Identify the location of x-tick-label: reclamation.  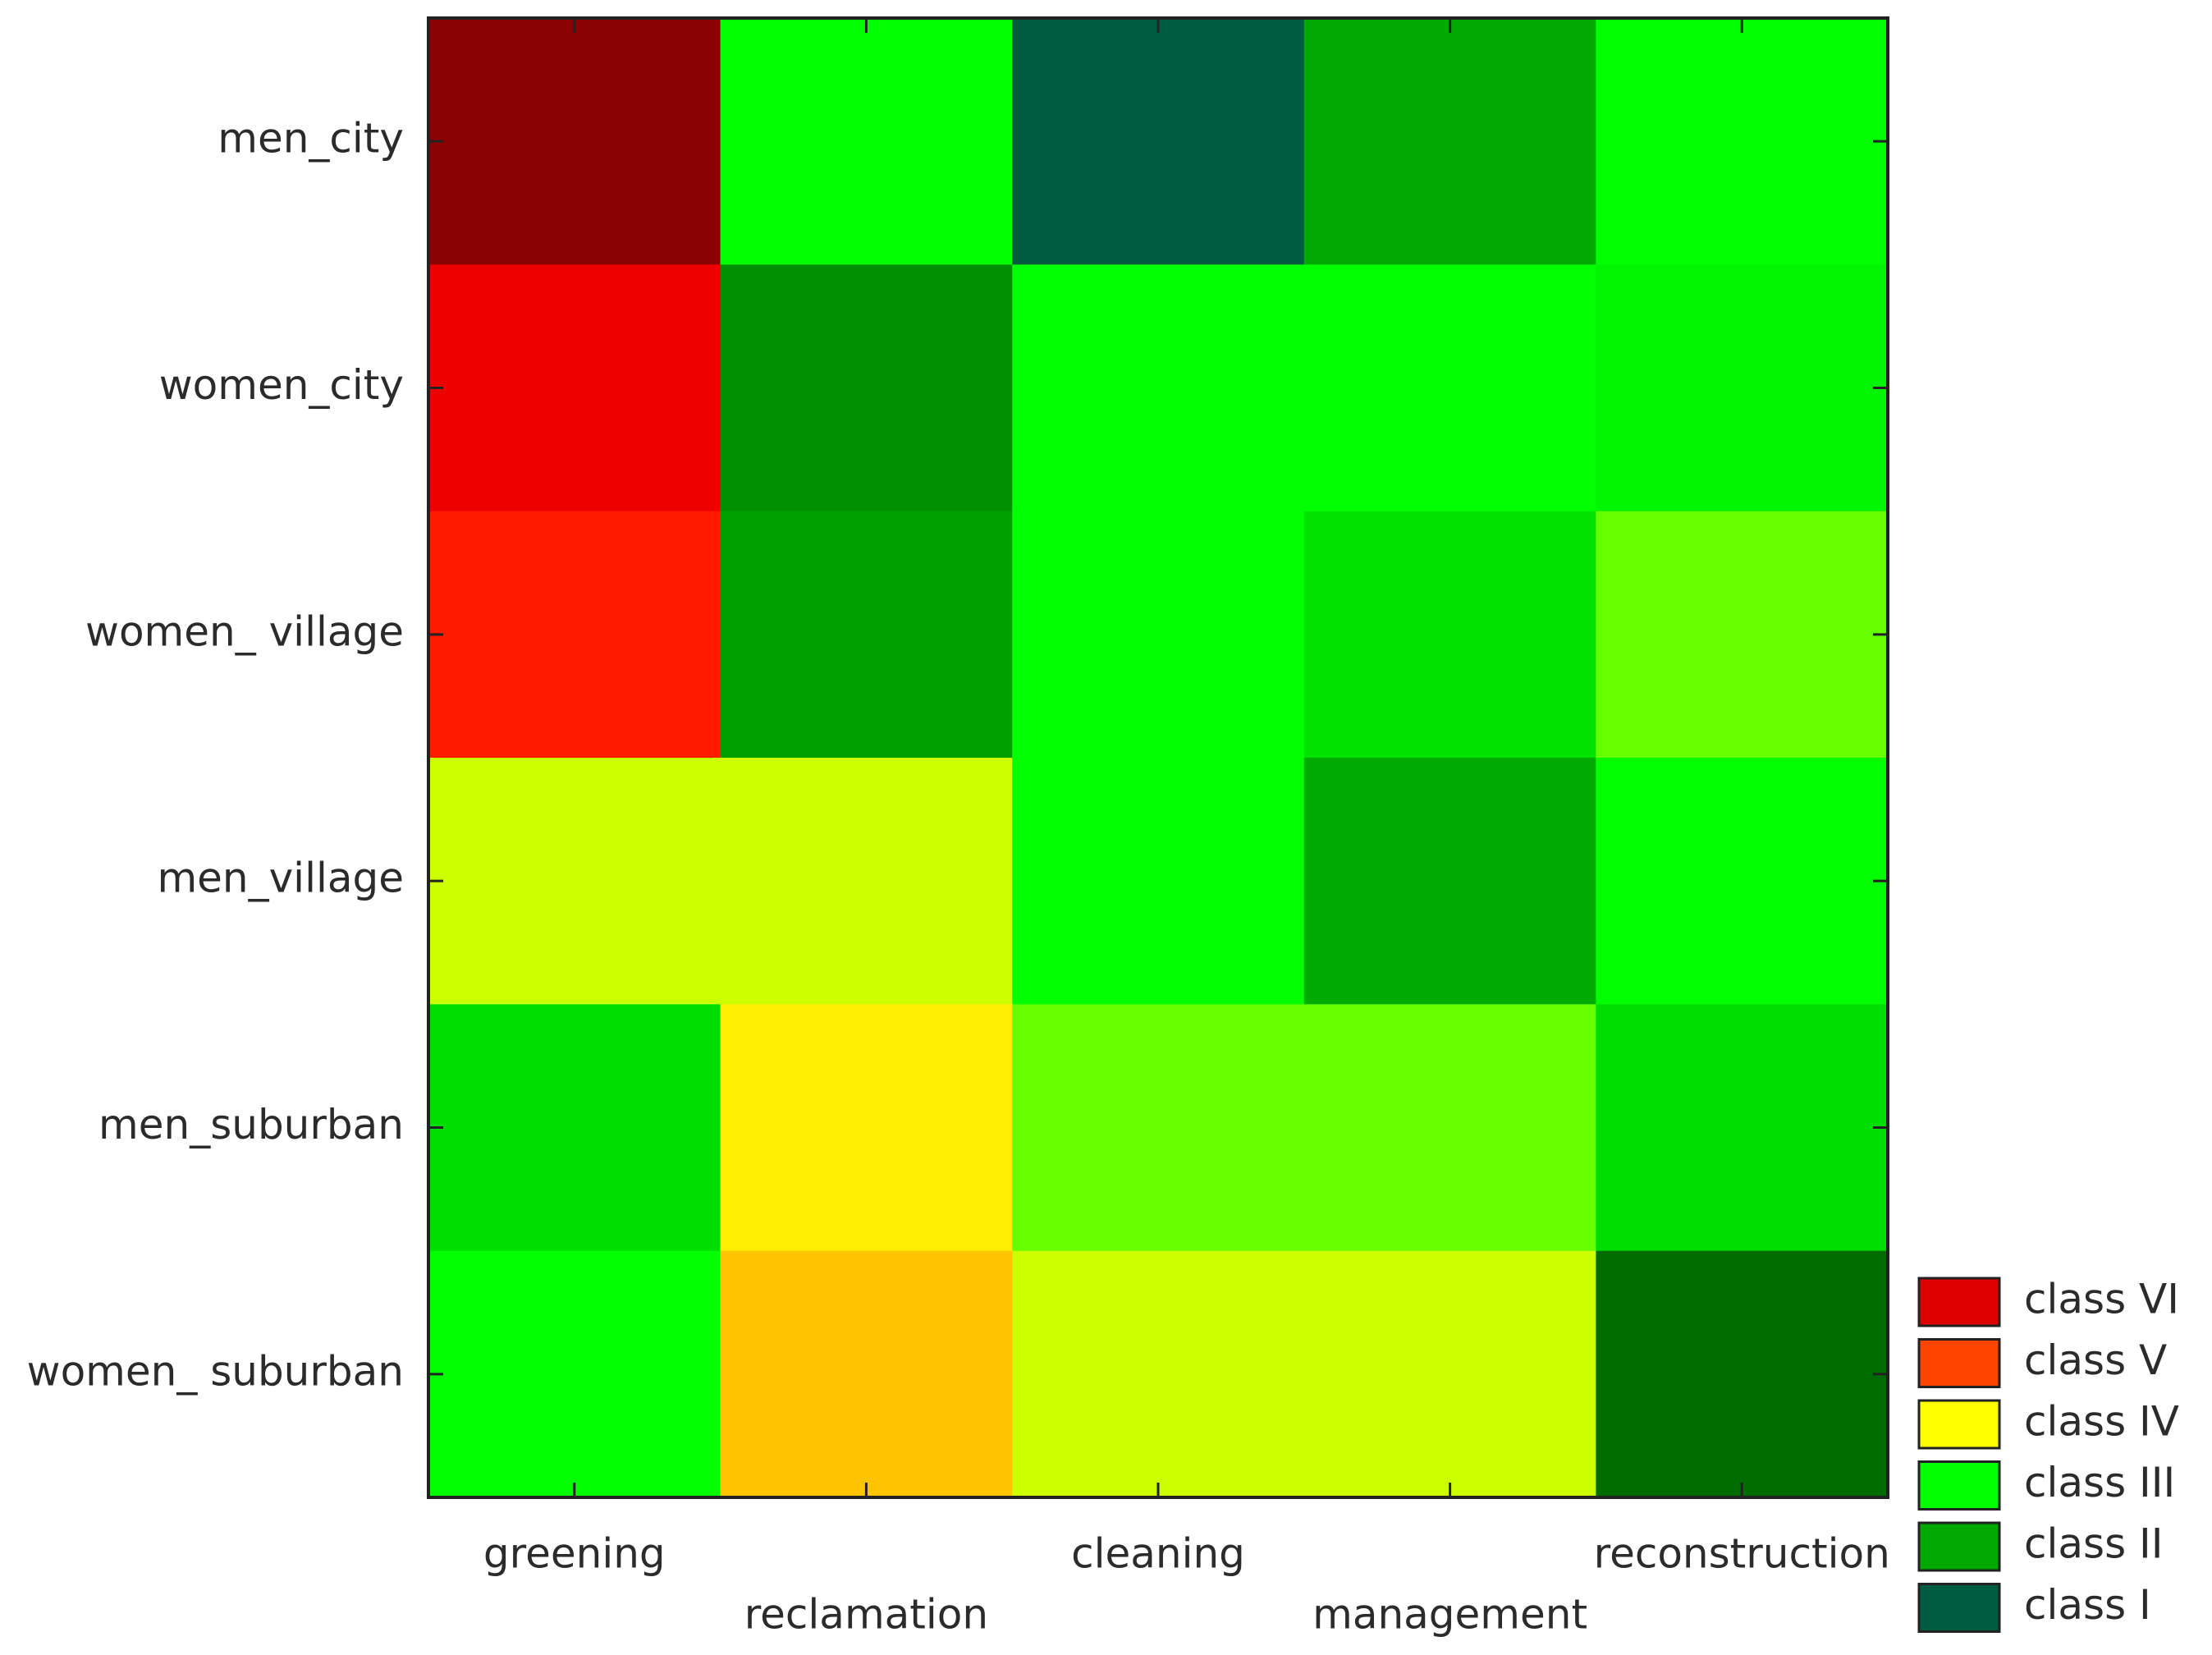
(866, 1615).